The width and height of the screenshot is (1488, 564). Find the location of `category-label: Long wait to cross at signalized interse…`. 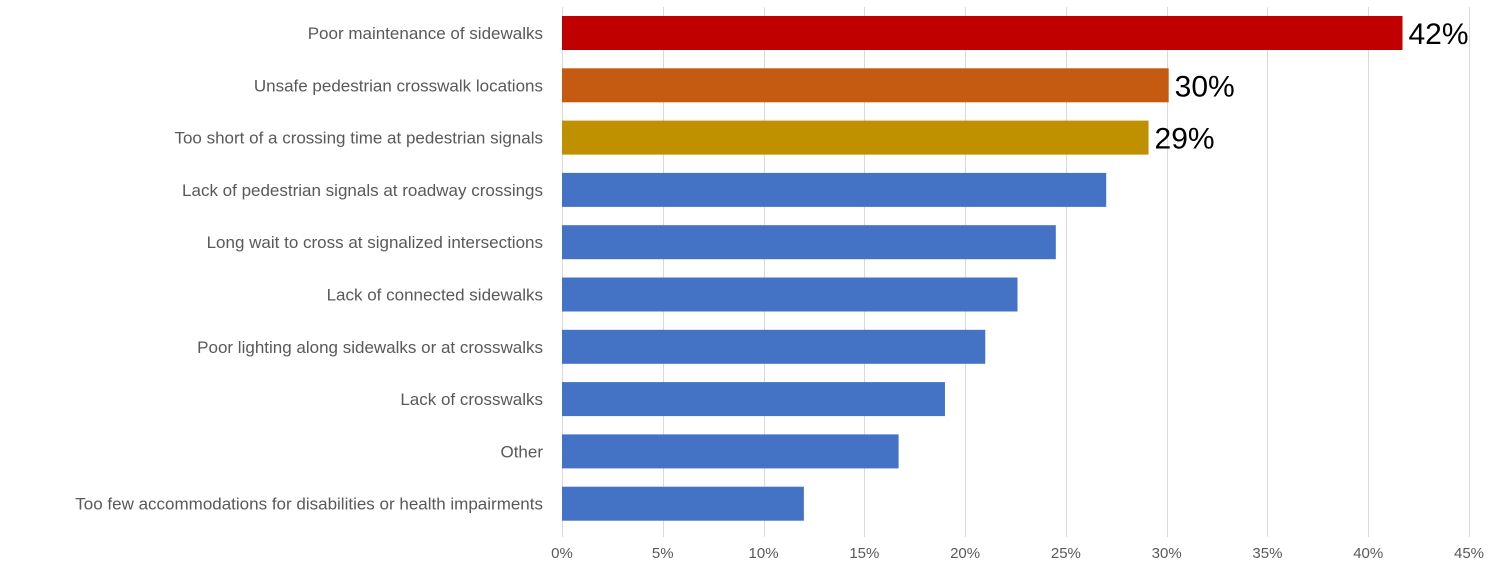

category-label: Long wait to cross at signalized interse… is located at coordinates (375, 242).